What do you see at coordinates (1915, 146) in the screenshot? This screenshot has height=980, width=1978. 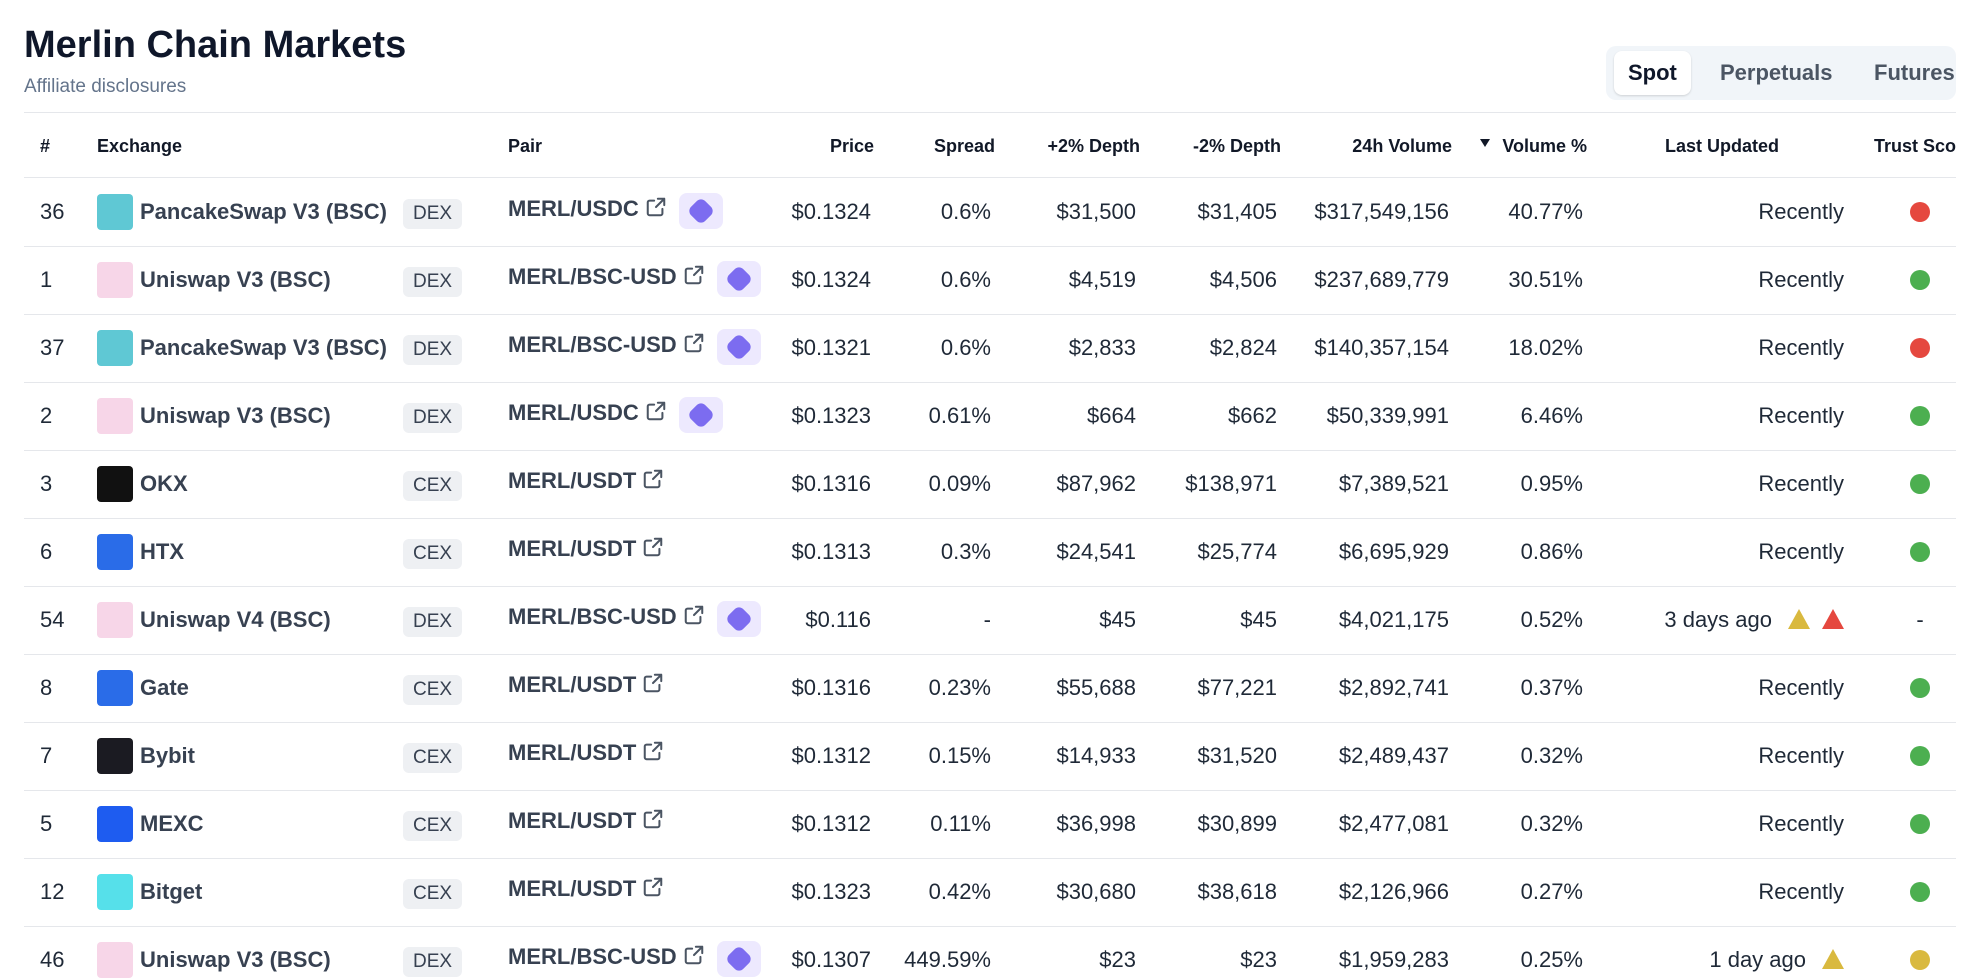 I see `column-header: Trust Score` at bounding box center [1915, 146].